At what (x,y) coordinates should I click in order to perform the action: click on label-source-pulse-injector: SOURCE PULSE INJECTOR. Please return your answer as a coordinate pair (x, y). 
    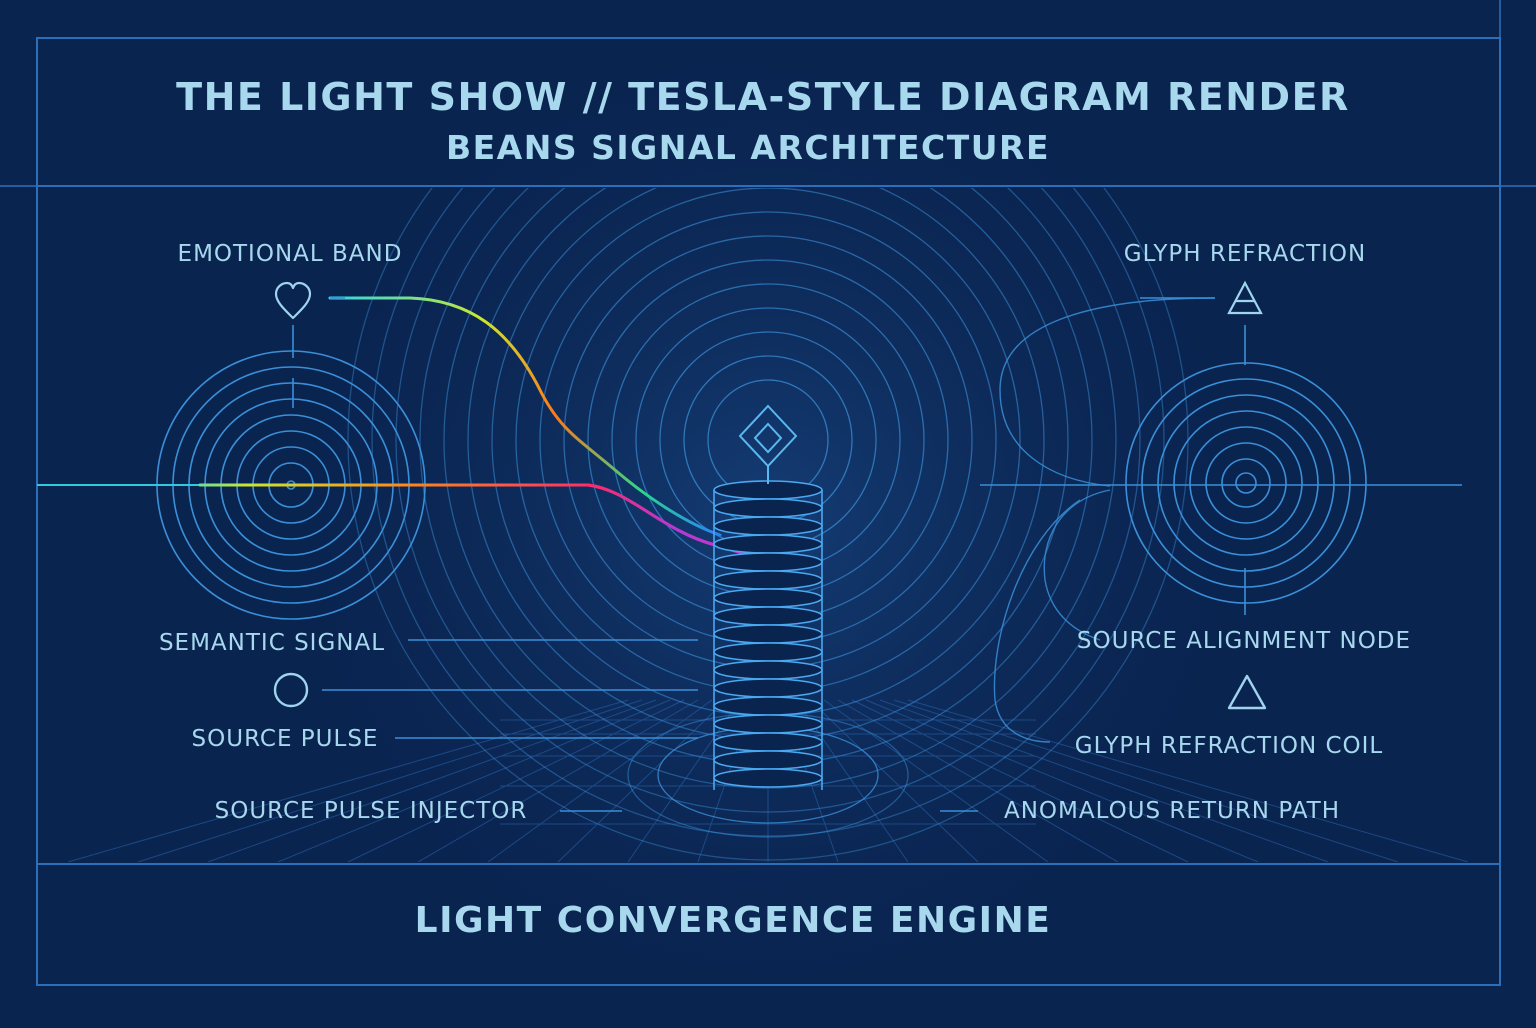
    Looking at the image, I should click on (371, 811).